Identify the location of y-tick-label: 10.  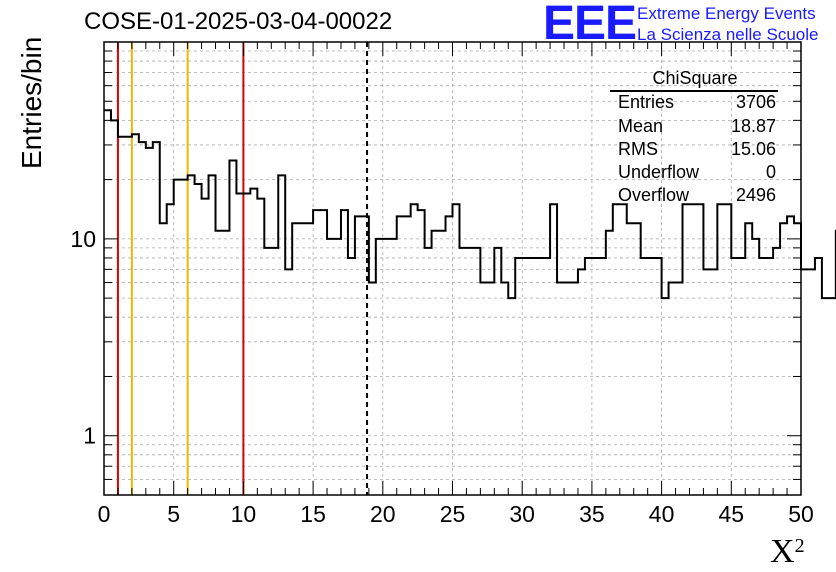
(83, 239).